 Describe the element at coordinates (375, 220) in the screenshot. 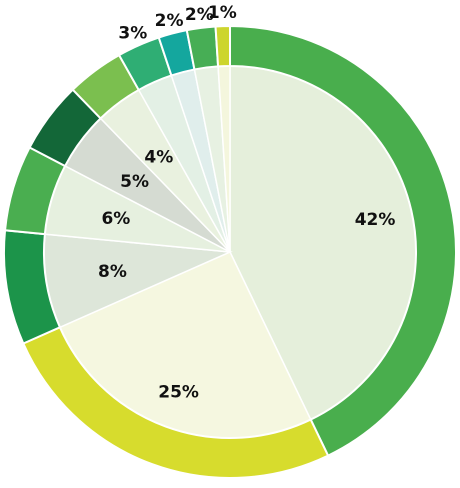

I see `slice-label-1: 42%` at that location.